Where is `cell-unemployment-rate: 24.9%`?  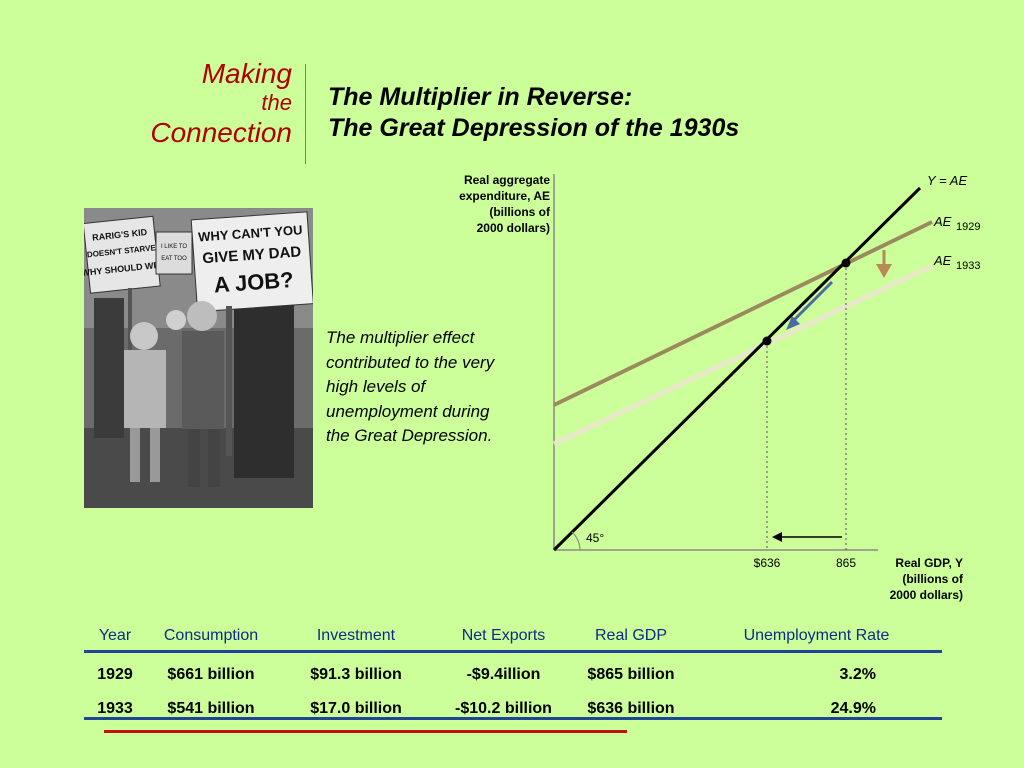
cell-unemployment-rate: 24.9% is located at coordinates (853, 708).